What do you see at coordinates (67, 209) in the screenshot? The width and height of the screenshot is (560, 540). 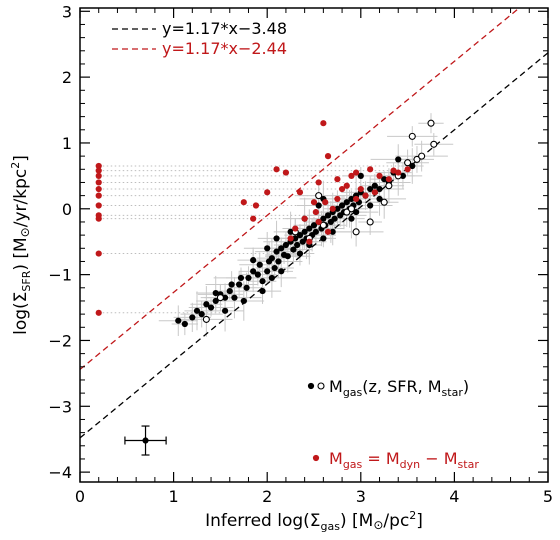 I see `y-tick-label: 0` at bounding box center [67, 209].